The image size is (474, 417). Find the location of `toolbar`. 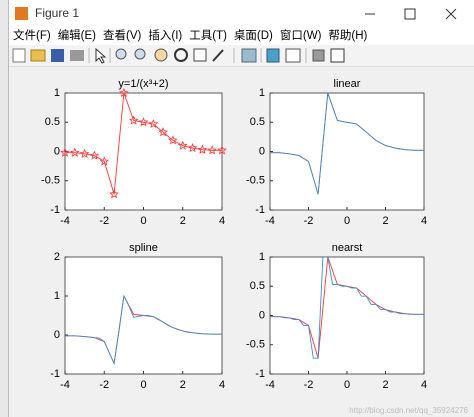

toolbar is located at coordinates (241, 56).